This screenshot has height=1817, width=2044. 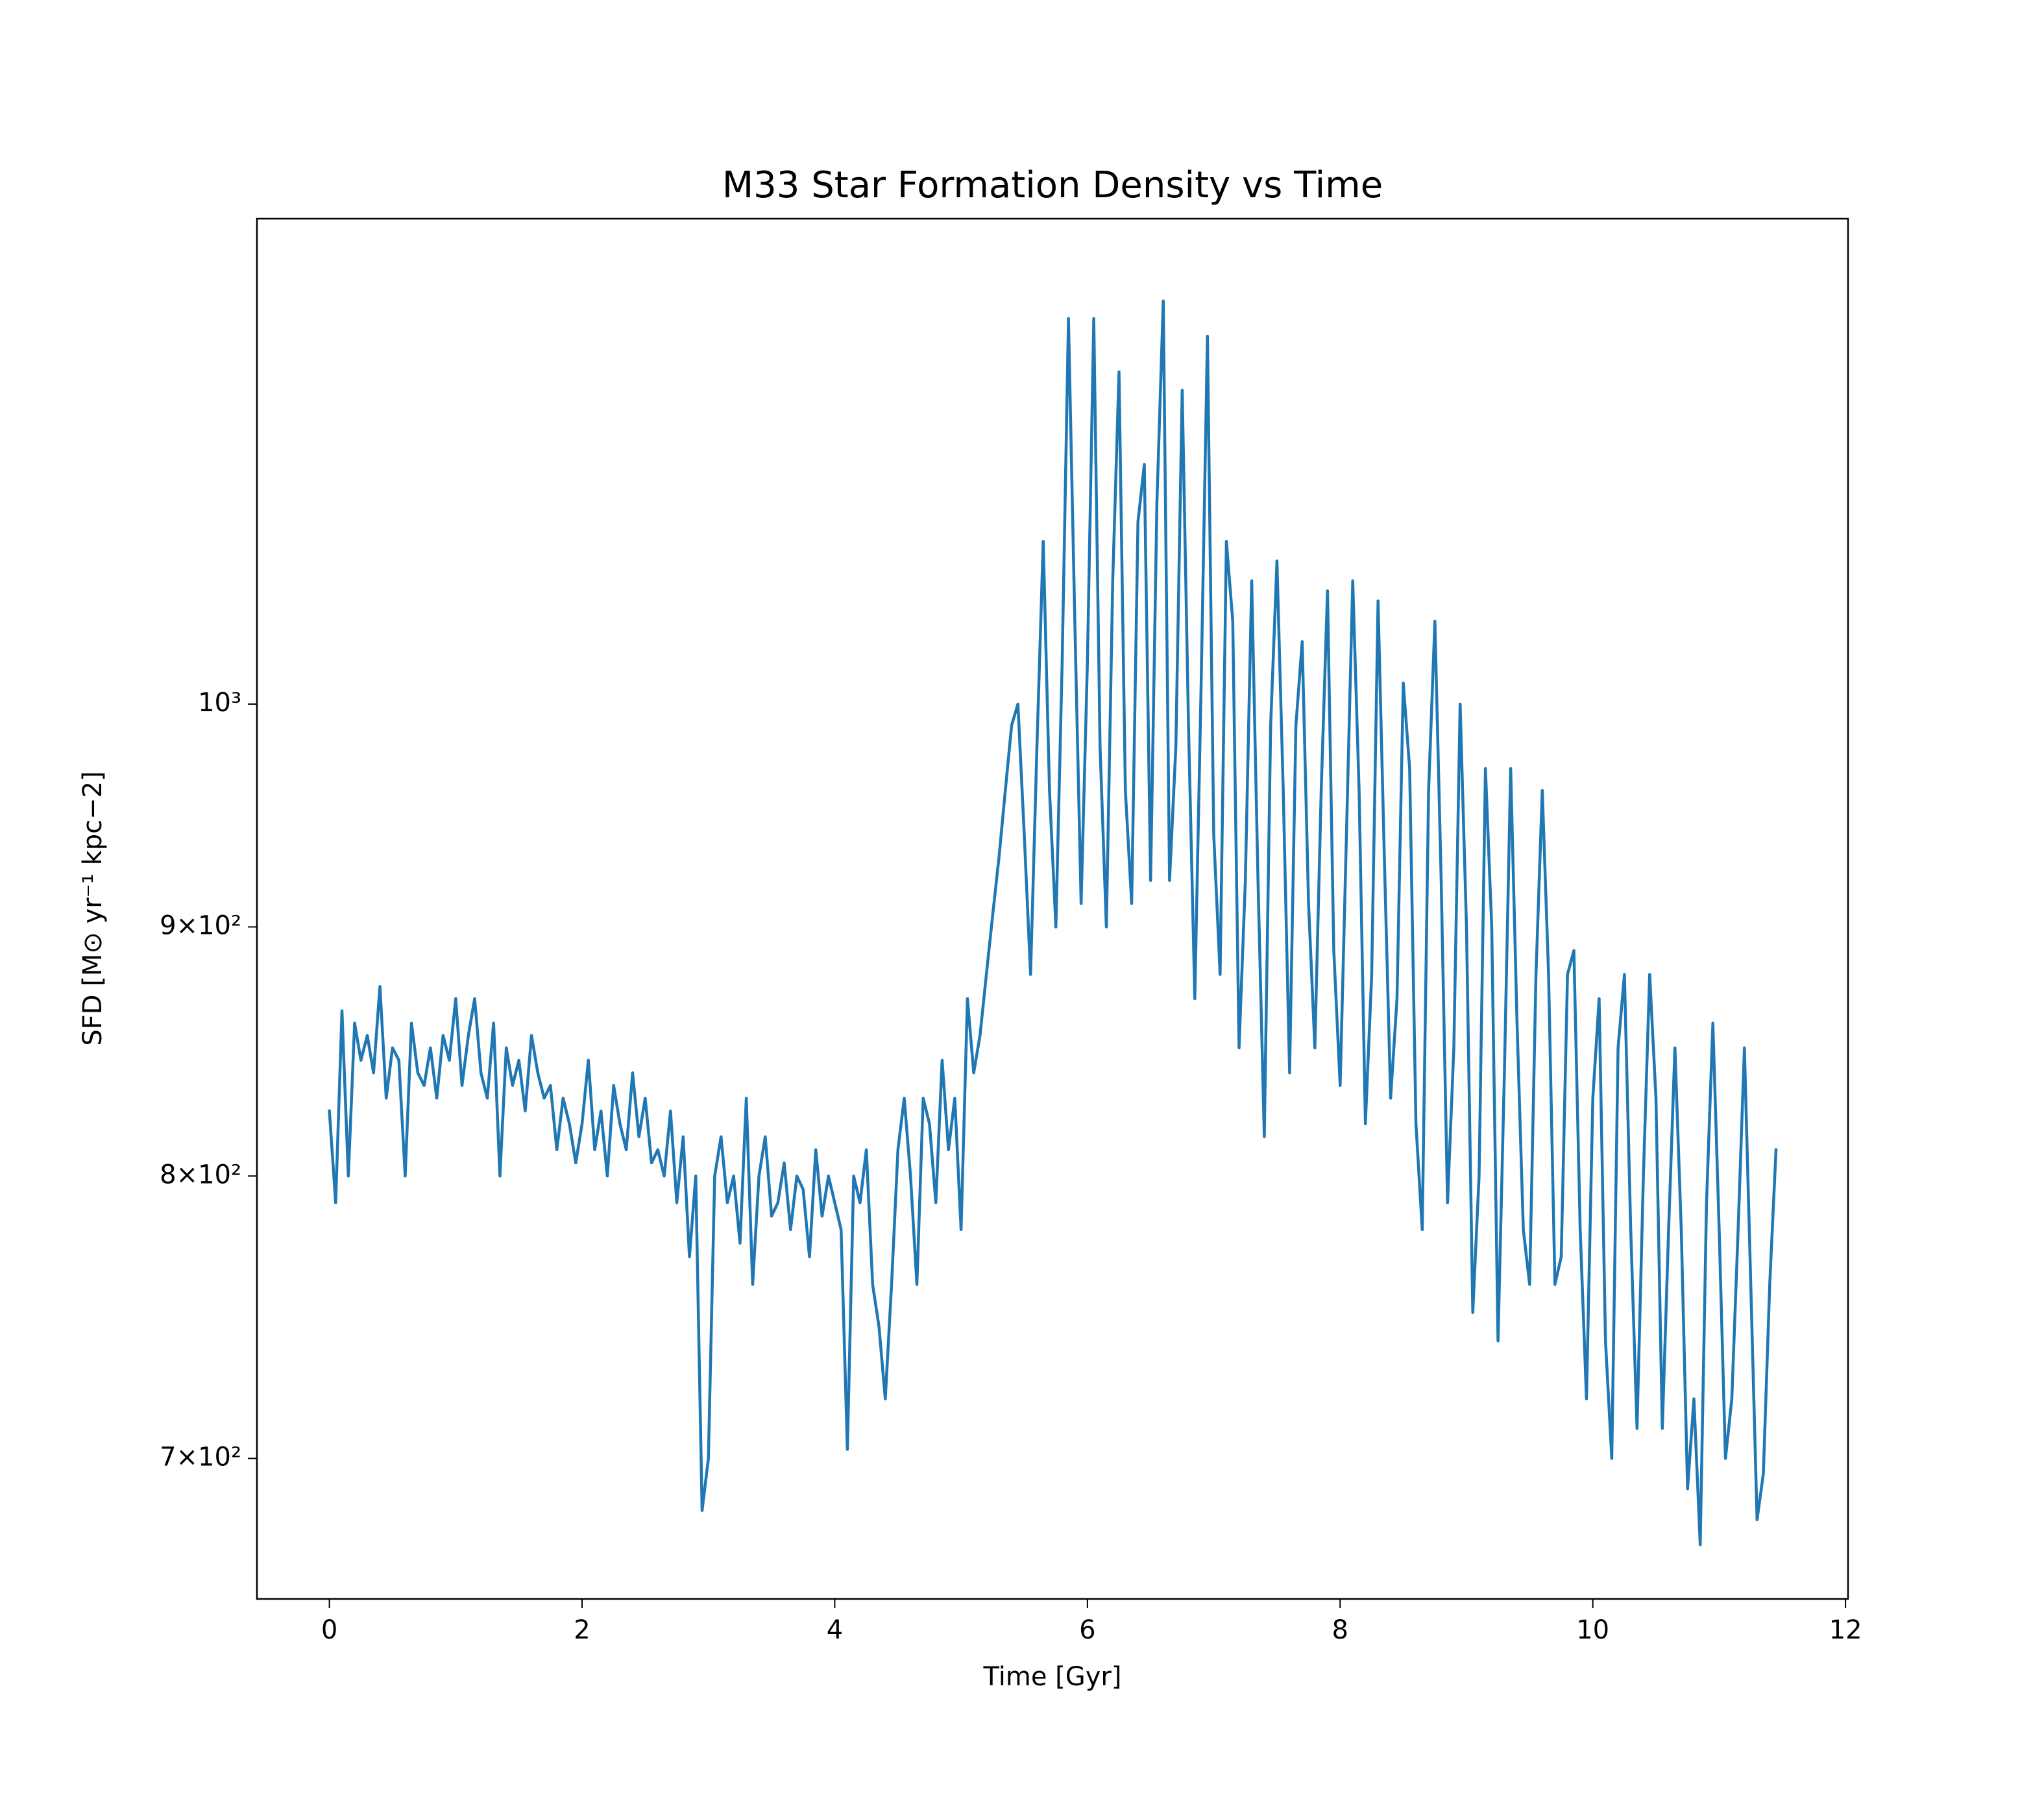 What do you see at coordinates (582, 1630) in the screenshot?
I see `x-tick-label: 2` at bounding box center [582, 1630].